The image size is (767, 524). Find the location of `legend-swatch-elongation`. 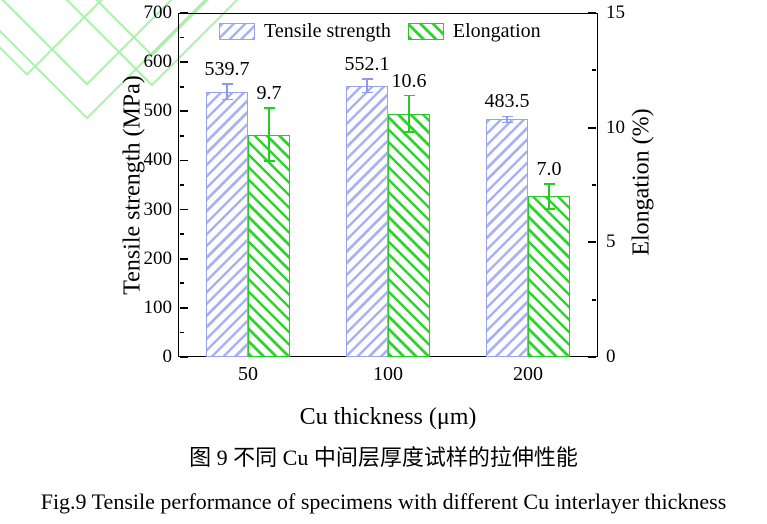

legend-swatch-elongation is located at coordinates (425, 31).